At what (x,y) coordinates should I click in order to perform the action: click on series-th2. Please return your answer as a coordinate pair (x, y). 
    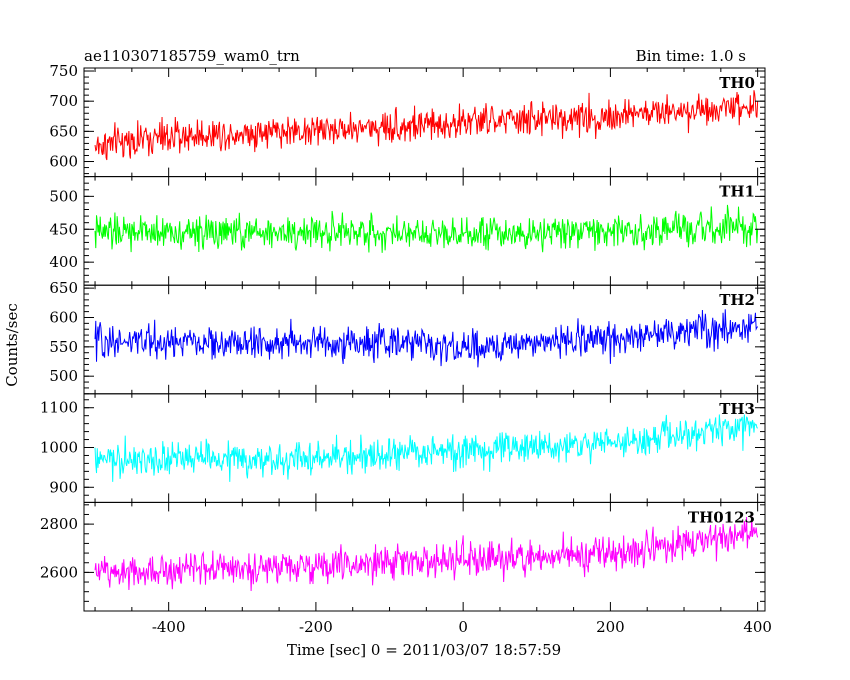
    Looking at the image, I should click on (426, 338).